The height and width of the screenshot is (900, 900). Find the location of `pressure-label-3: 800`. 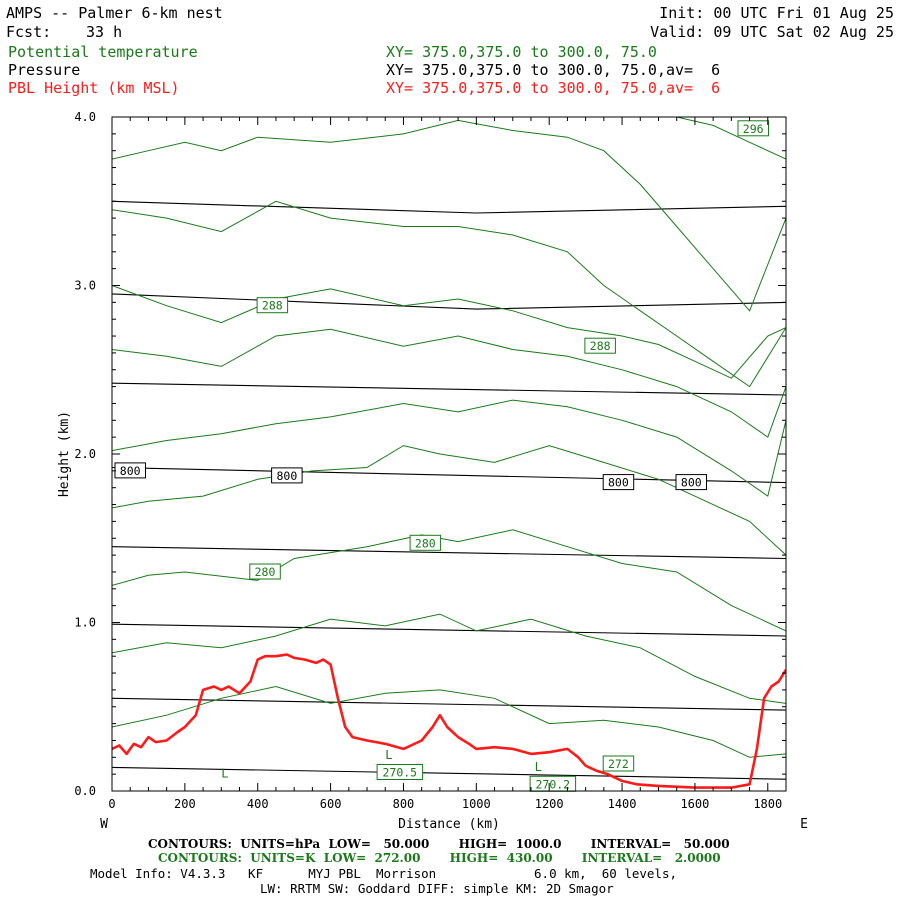

pressure-label-3: 800 is located at coordinates (691, 482).